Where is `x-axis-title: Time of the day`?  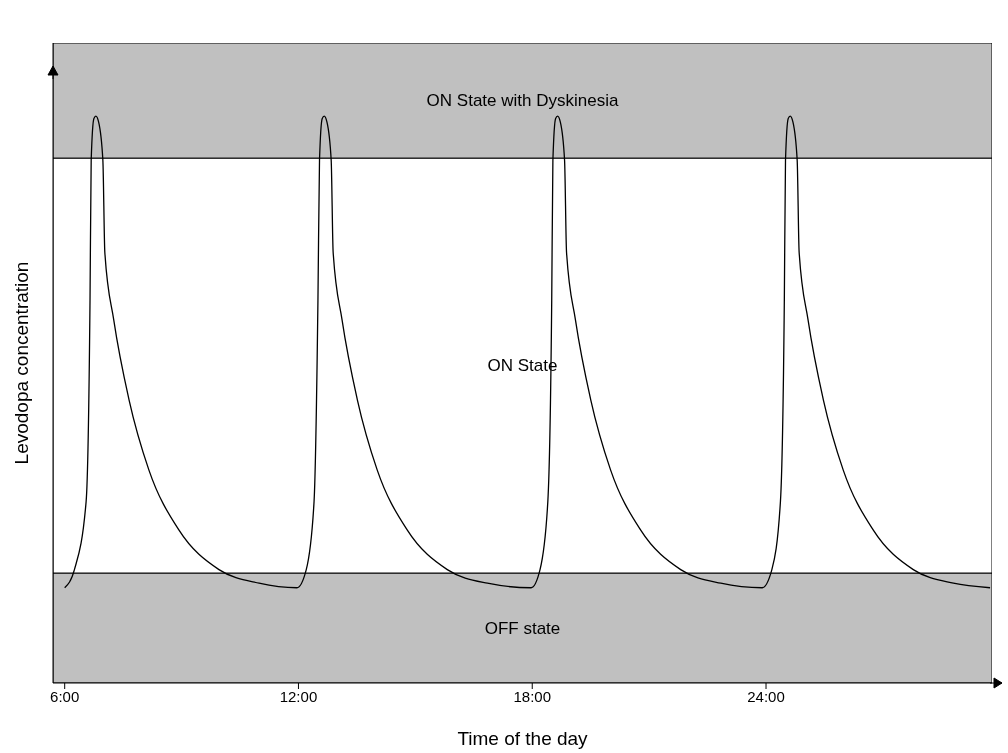 x-axis-title: Time of the day is located at coordinates (523, 738).